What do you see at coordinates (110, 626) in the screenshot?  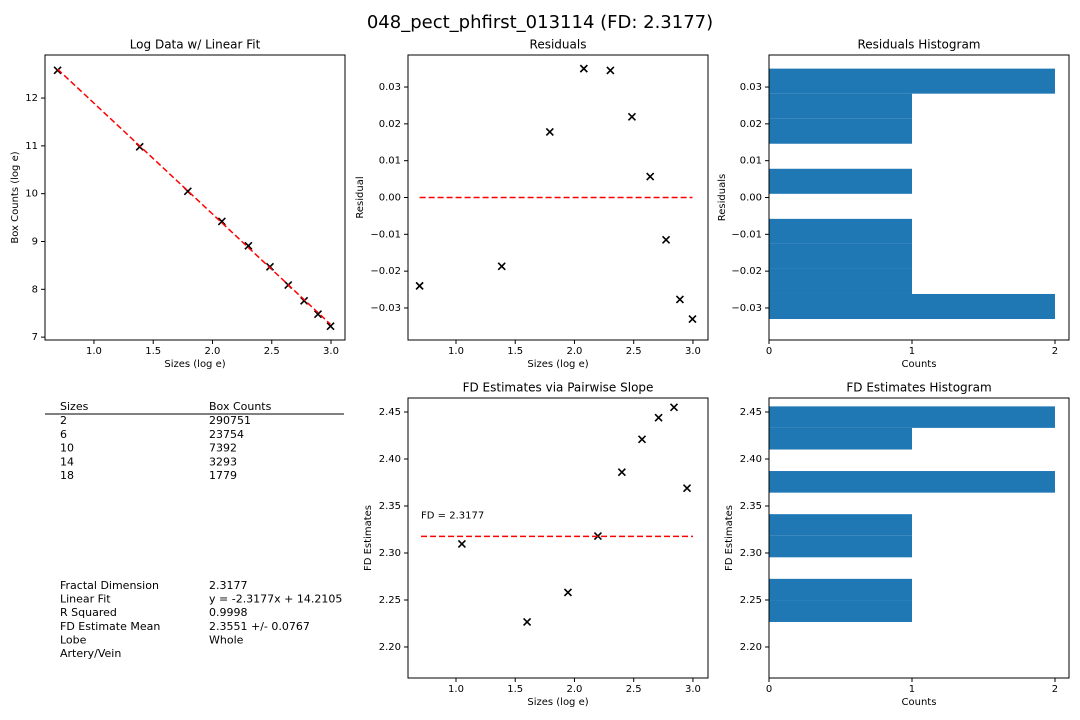 I see `summary-label: FD Estimate Mean` at bounding box center [110, 626].